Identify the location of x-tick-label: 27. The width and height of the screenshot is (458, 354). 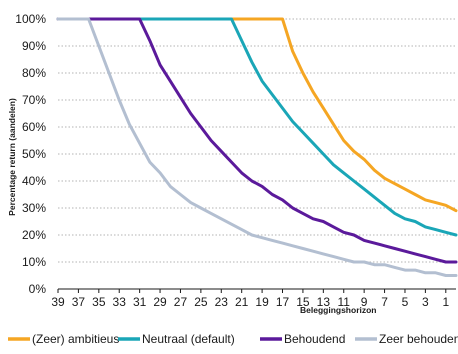
(181, 302).